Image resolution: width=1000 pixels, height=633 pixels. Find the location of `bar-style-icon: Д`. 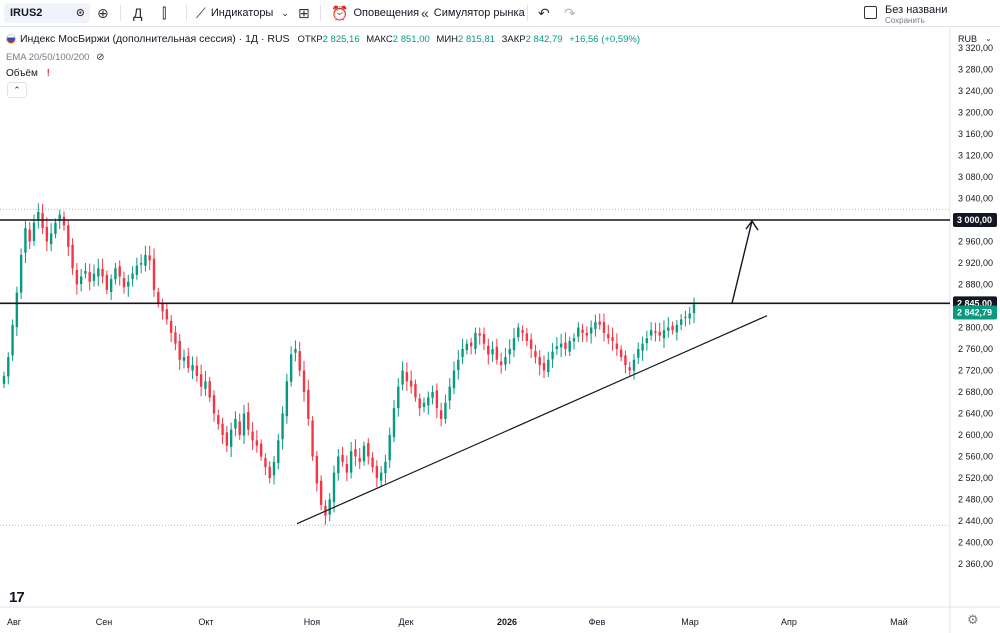

bar-style-icon: Д is located at coordinates (138, 13).